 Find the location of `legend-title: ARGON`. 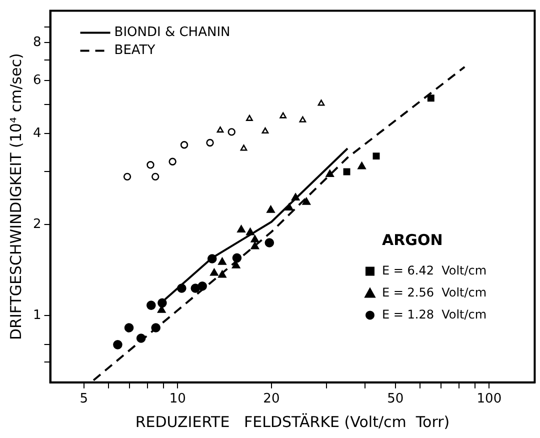

legend-title: ARGON is located at coordinates (412, 240).